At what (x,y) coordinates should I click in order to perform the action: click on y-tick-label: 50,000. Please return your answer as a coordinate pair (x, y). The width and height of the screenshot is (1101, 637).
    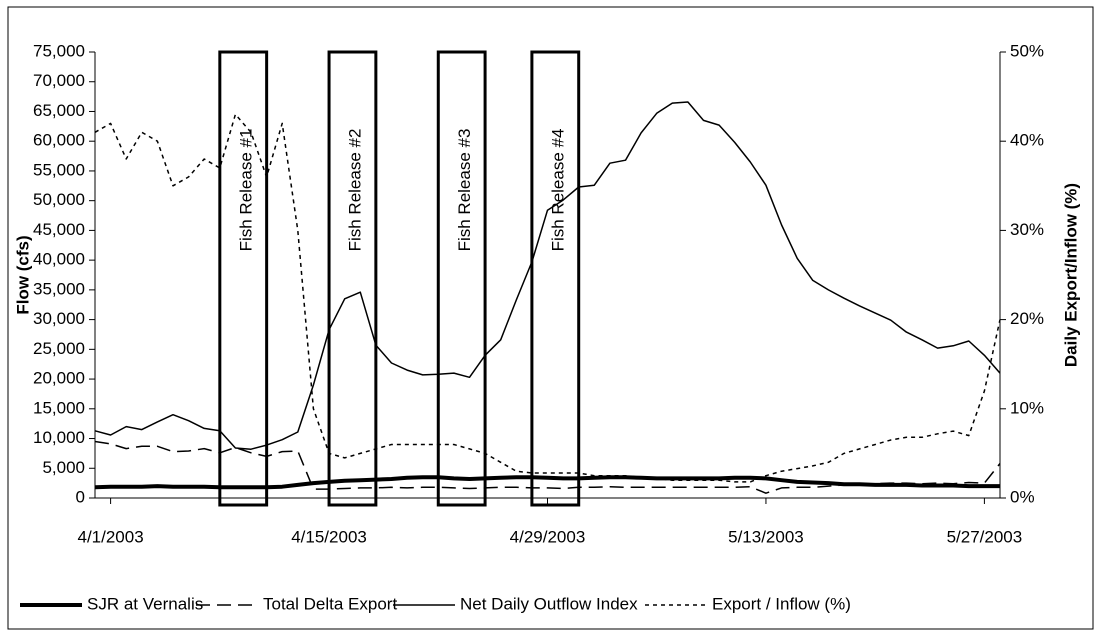
    Looking at the image, I should click on (59, 199).